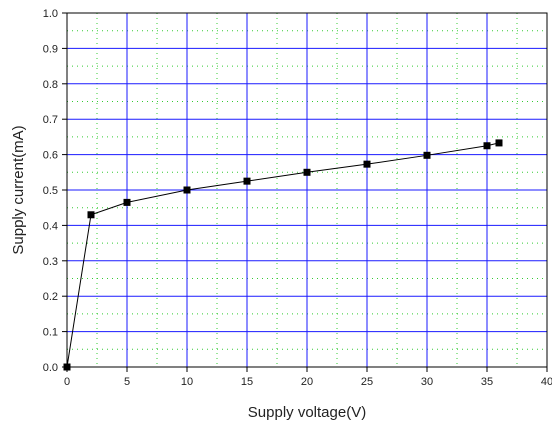 The image size is (552, 432). I want to click on y-tick-label: 0.6, so click(50, 156).